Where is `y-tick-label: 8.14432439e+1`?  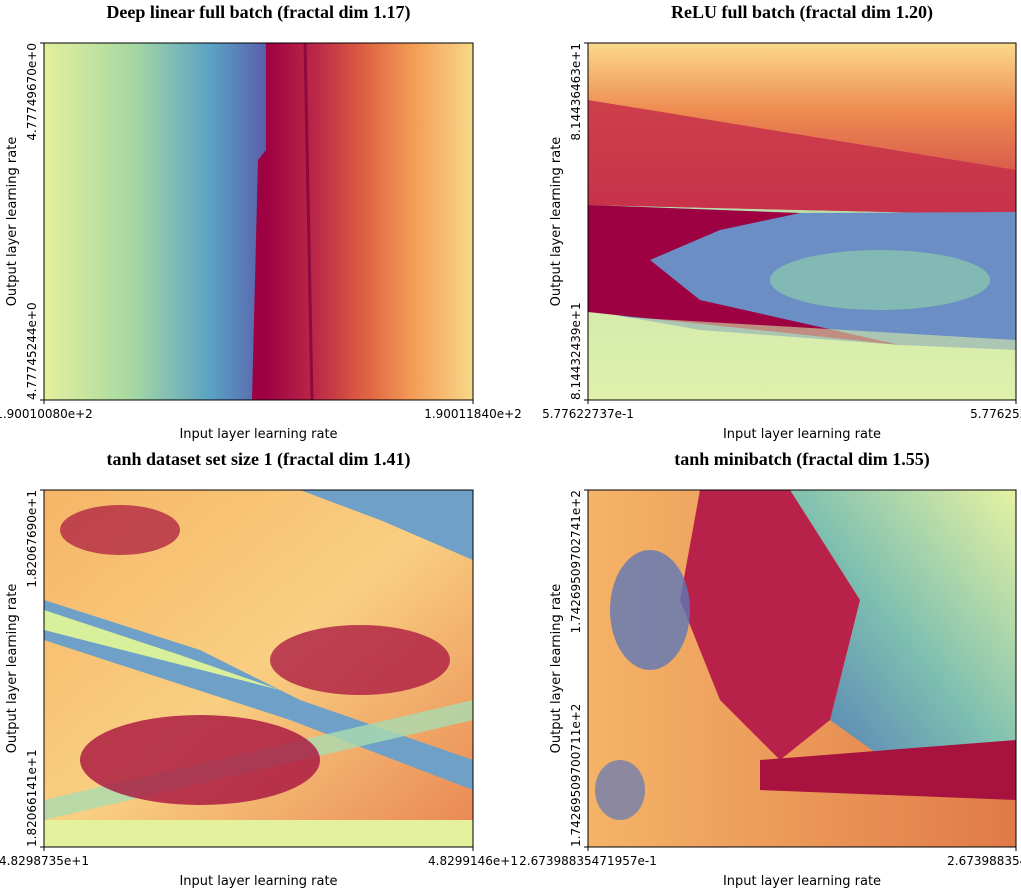
y-tick-label: 8.14432439e+1 is located at coordinates (576, 351).